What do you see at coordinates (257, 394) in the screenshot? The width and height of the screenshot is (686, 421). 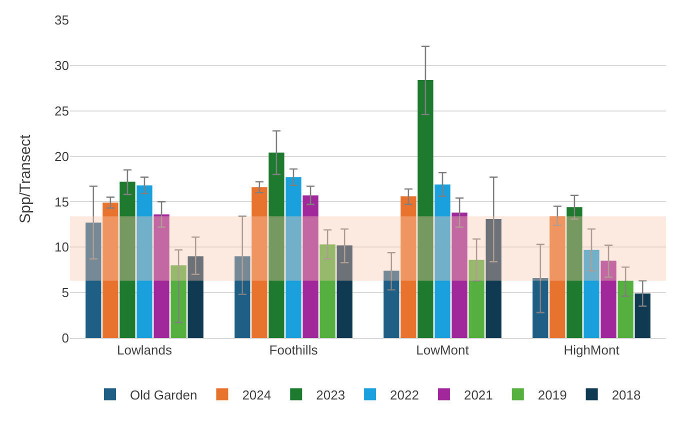 I see `legend-label: 2024` at bounding box center [257, 394].